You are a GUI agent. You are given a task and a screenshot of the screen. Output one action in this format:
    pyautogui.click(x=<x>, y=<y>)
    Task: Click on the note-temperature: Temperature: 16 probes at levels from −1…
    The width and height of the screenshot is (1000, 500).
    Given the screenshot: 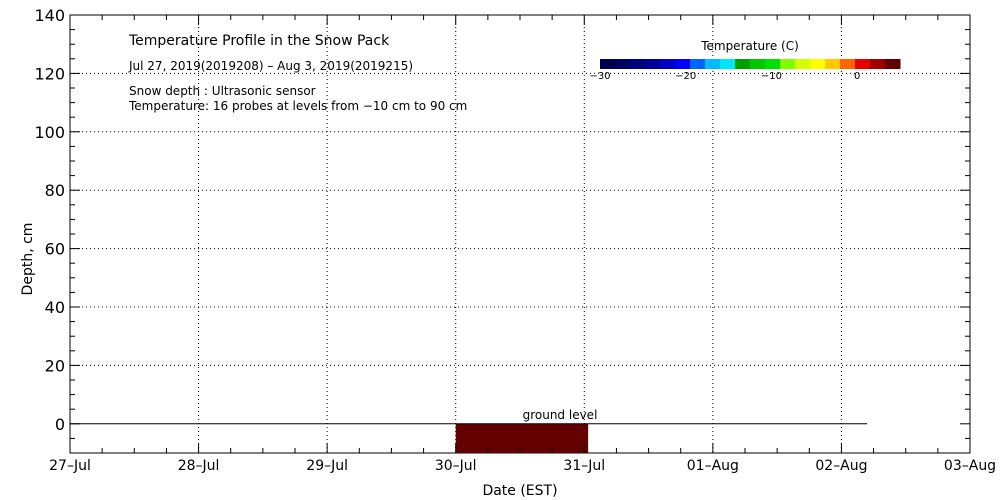 What is the action you would take?
    pyautogui.click(x=297, y=106)
    